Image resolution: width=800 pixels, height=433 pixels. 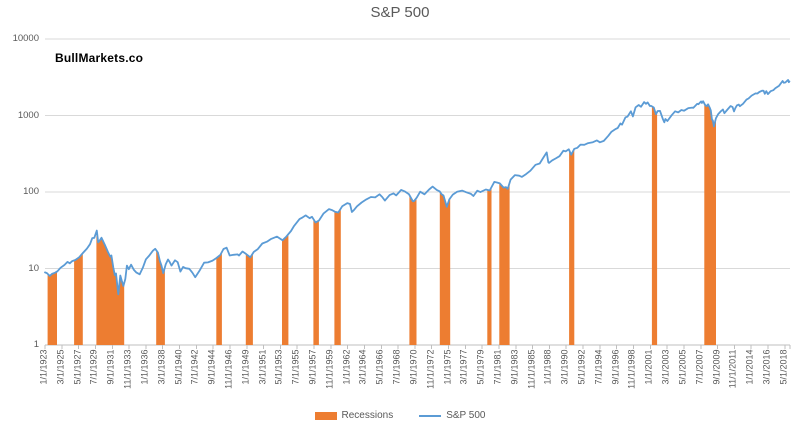 What do you see at coordinates (379, 367) in the screenshot?
I see `x-axis-label: 5/1/1966` at bounding box center [379, 367].